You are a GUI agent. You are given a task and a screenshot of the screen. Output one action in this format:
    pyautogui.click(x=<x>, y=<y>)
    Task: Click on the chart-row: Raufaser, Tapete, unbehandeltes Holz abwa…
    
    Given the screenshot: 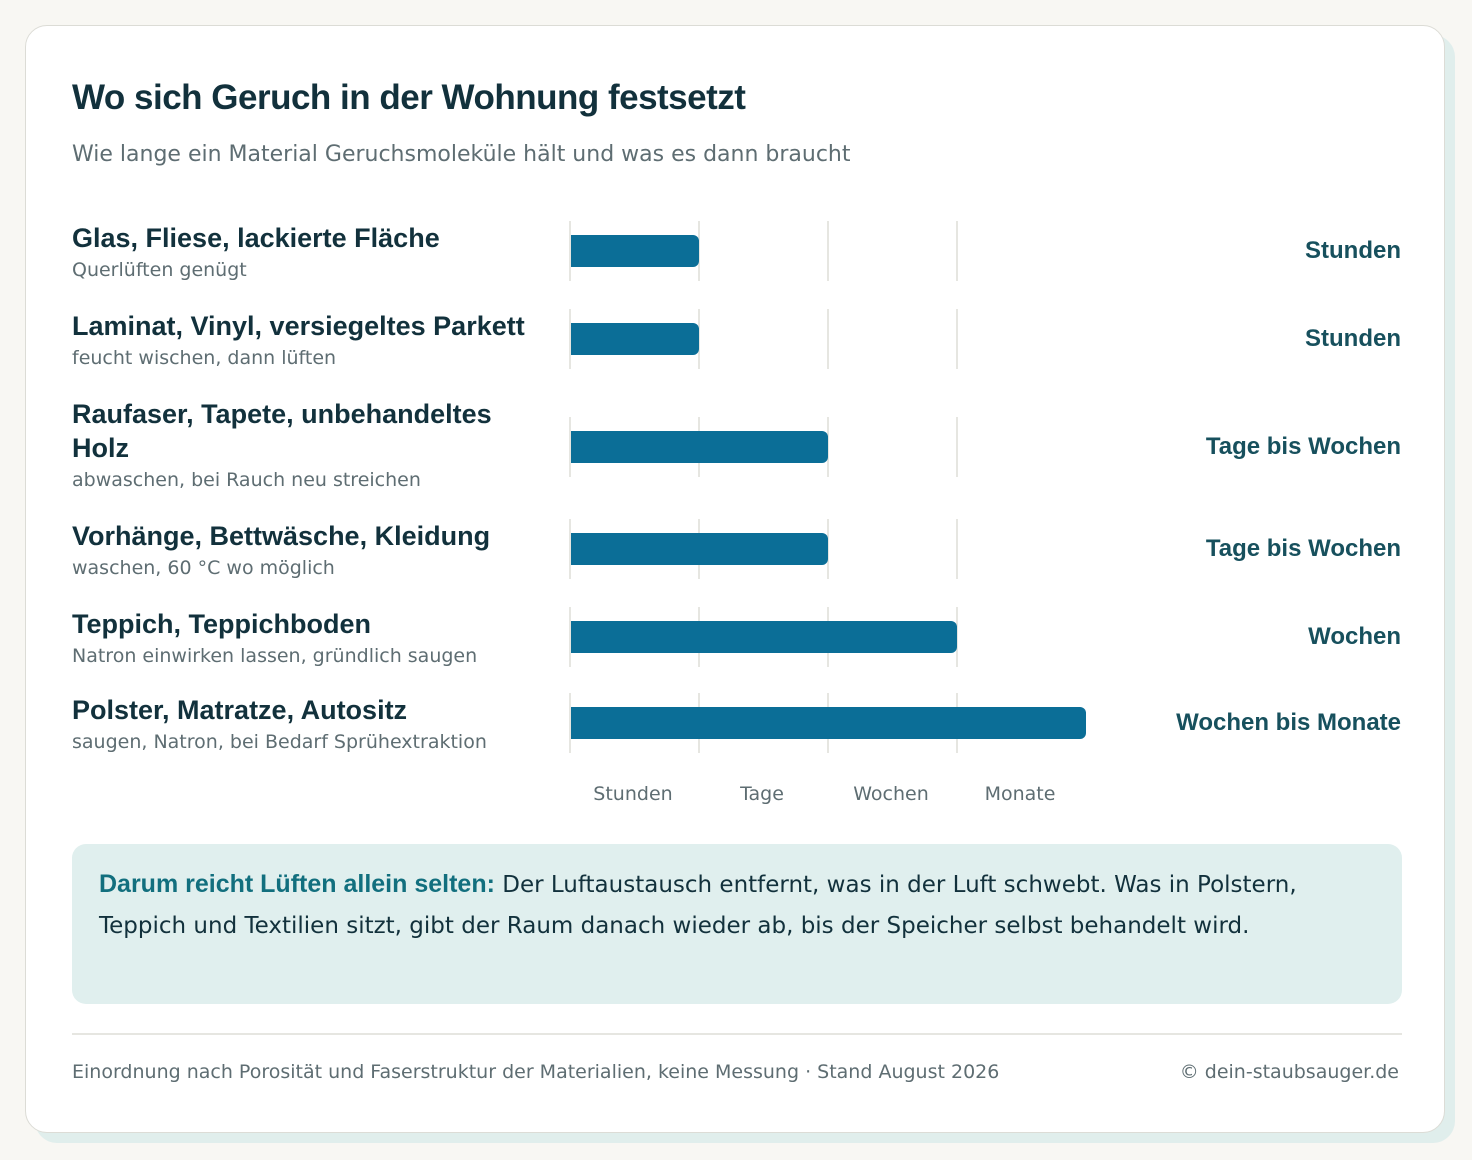 What is the action you would take?
    pyautogui.click(x=736, y=451)
    